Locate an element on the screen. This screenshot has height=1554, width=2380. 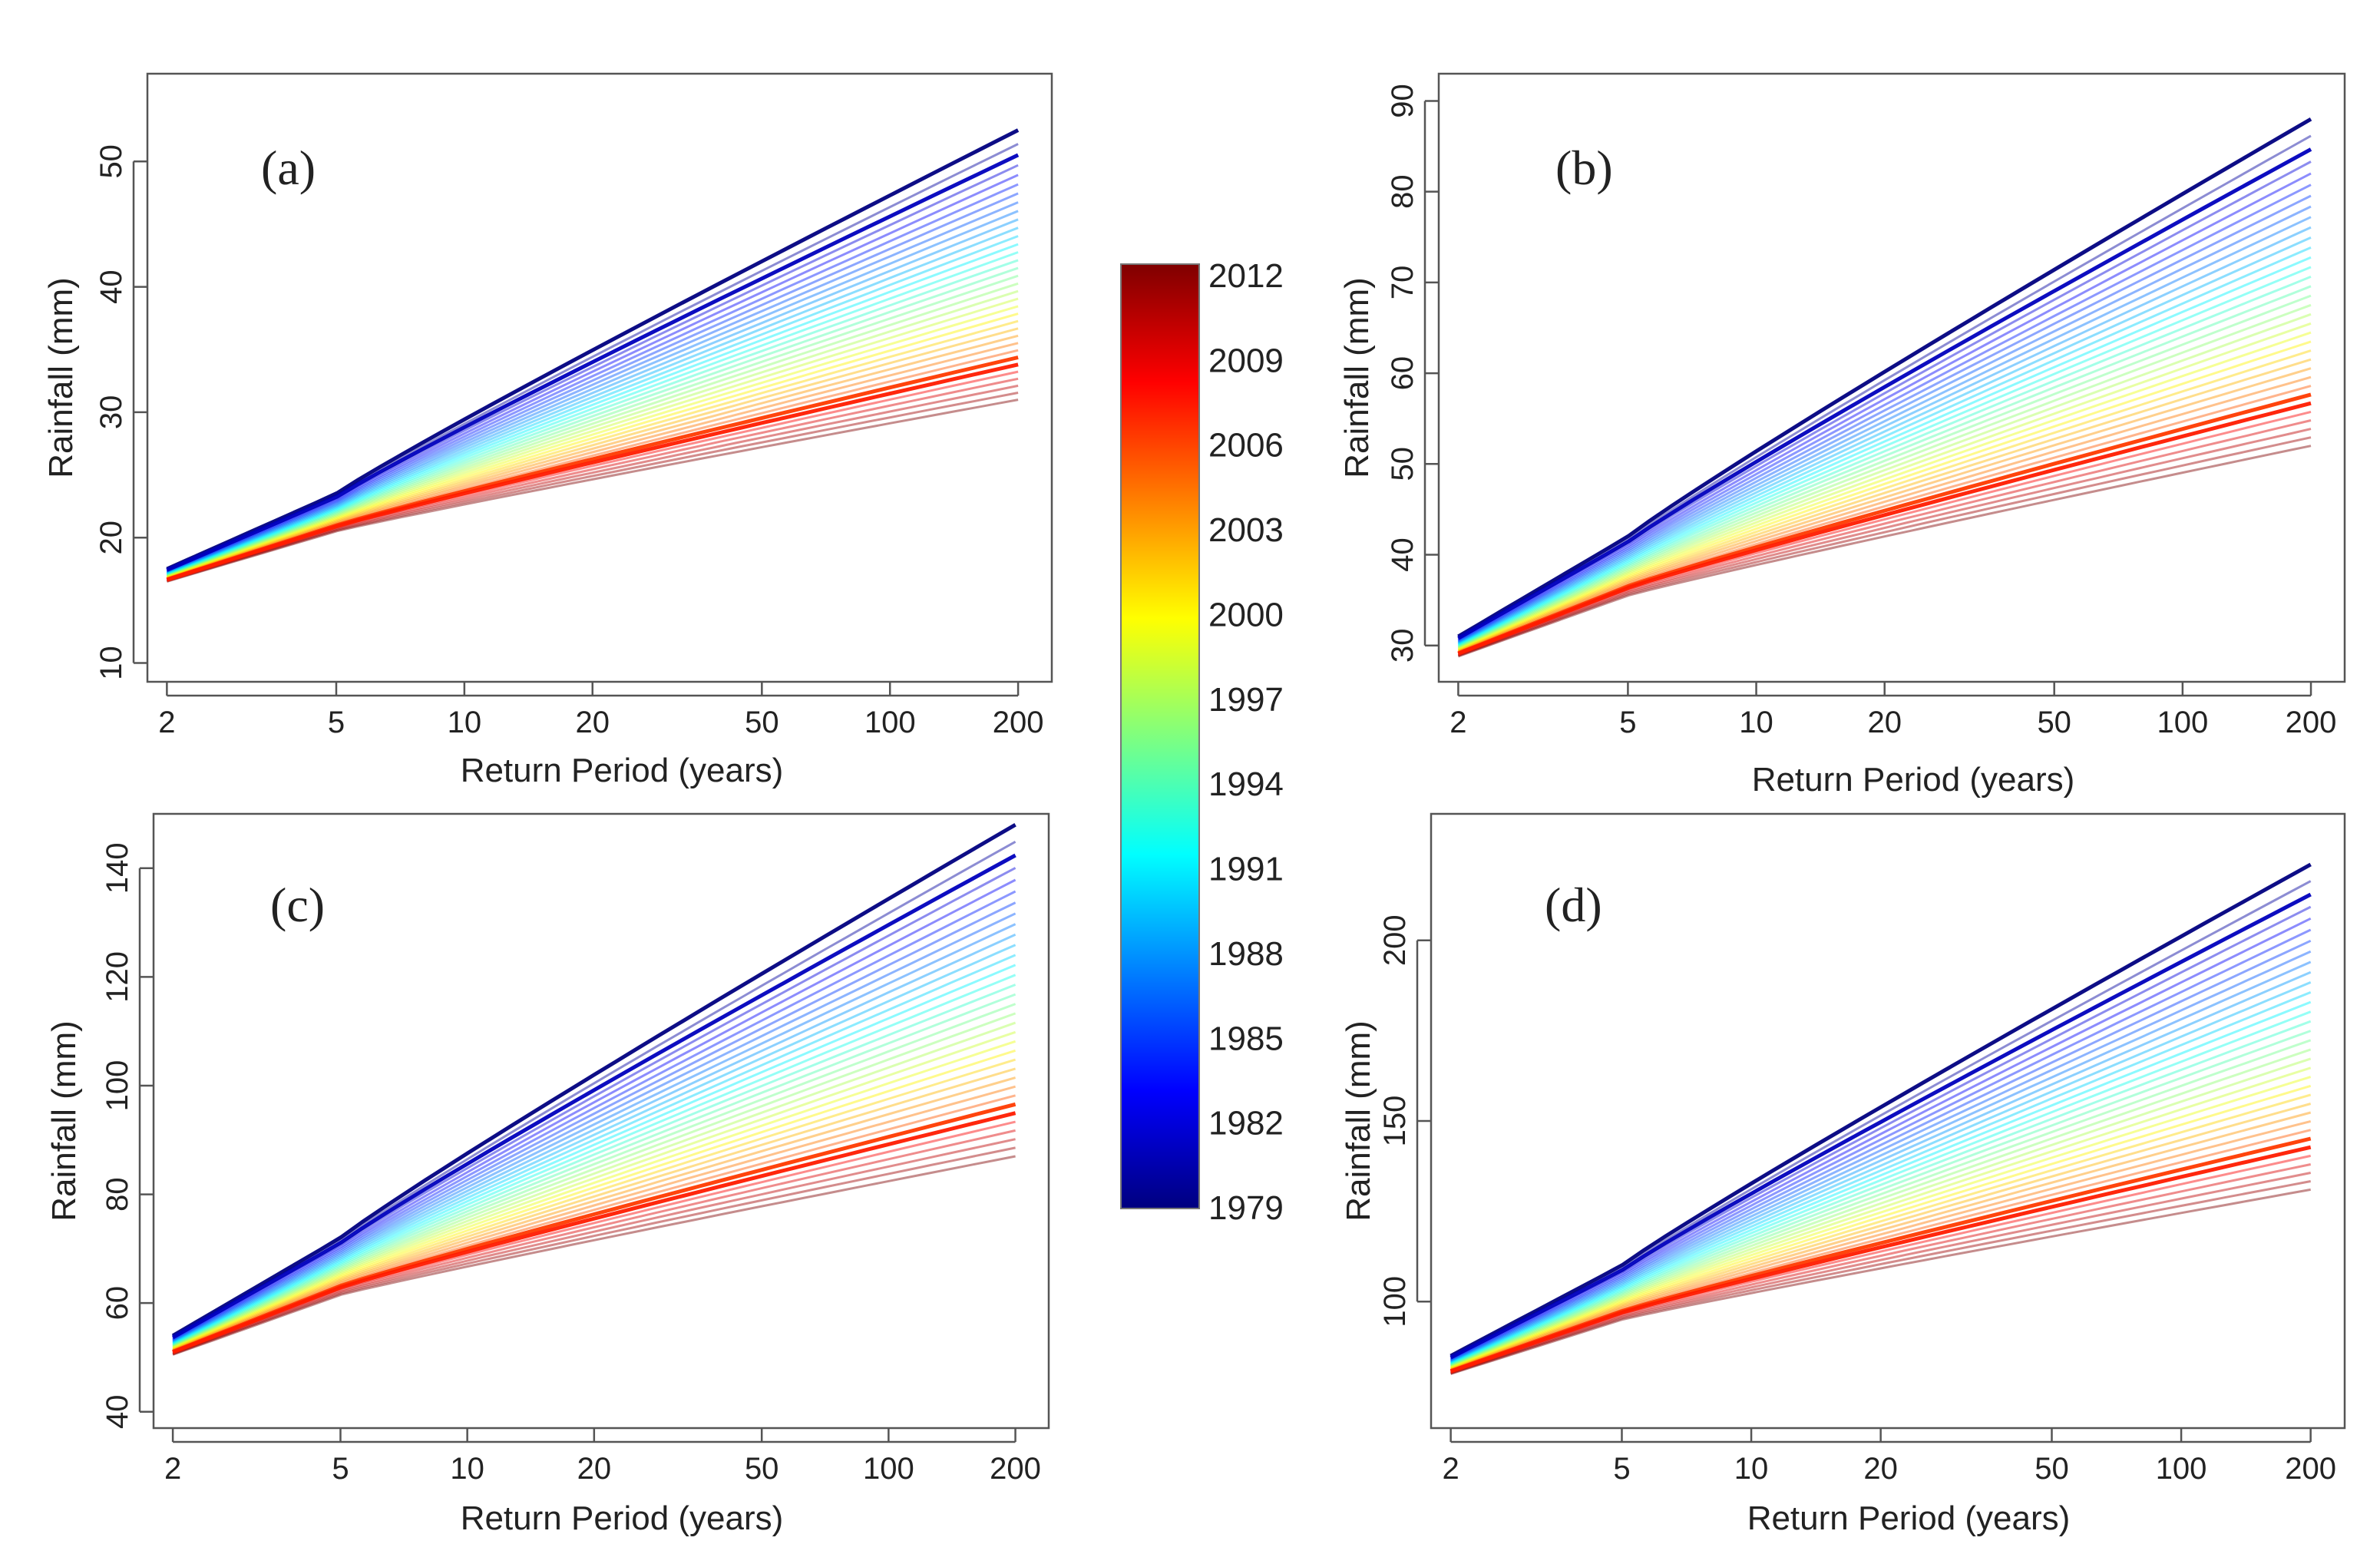
panel-c-series-1983 is located at coordinates (594, 1109).